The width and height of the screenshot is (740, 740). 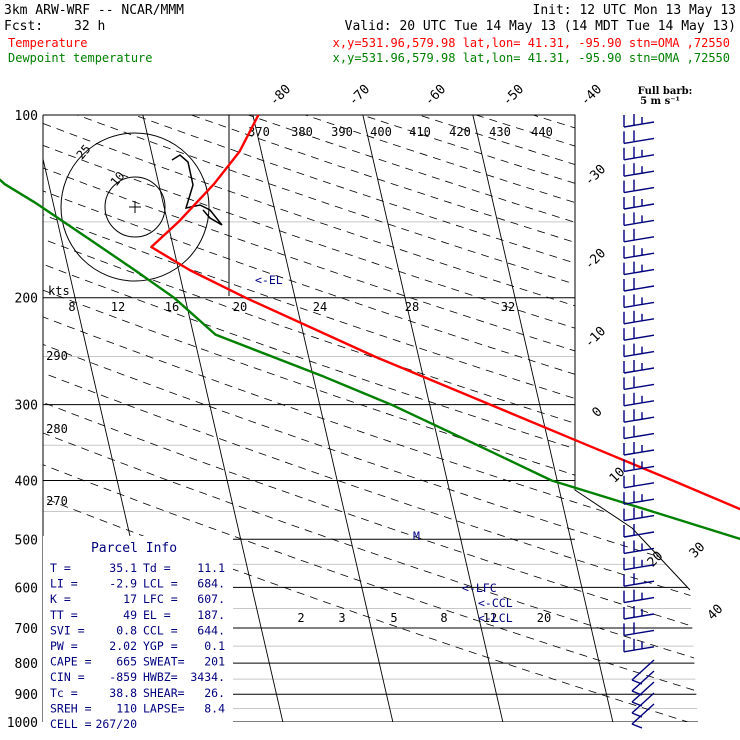 I want to click on parcel-info-cell: 644., so click(x=211, y=630).